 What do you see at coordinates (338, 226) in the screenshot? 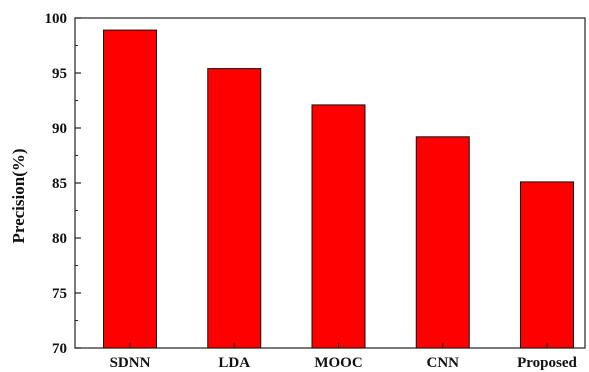
I see `bar-mooc` at bounding box center [338, 226].